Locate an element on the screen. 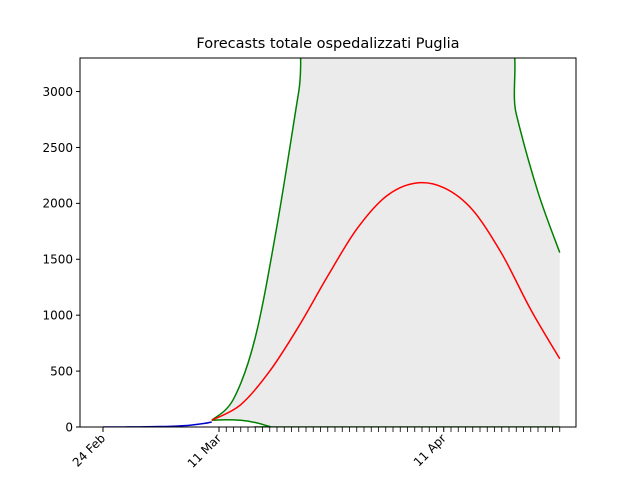 This screenshot has width=640, height=480. x-tick-label: 11 Apr is located at coordinates (430, 450).